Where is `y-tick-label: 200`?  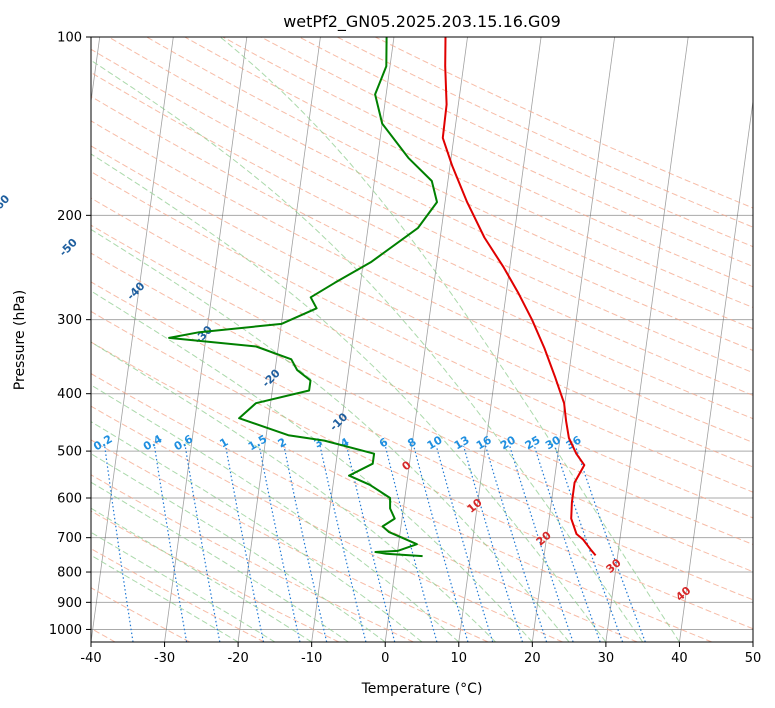 y-tick-label: 200 is located at coordinates (69, 216).